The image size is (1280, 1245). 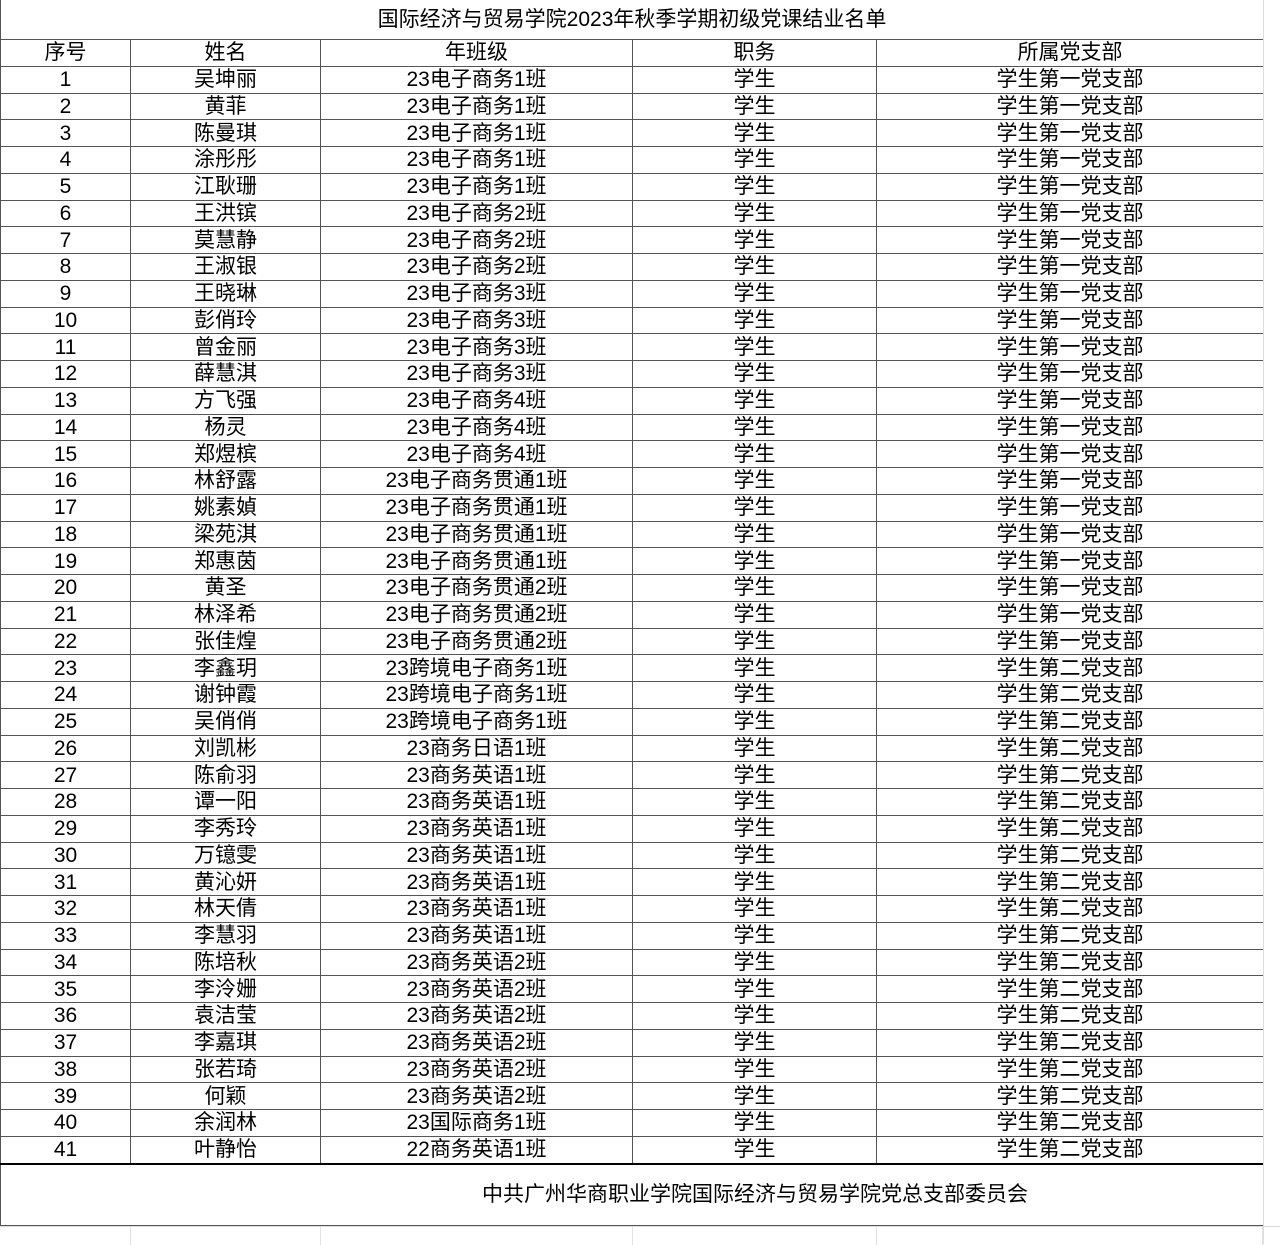 I want to click on cell-index: 16, so click(x=65, y=481).